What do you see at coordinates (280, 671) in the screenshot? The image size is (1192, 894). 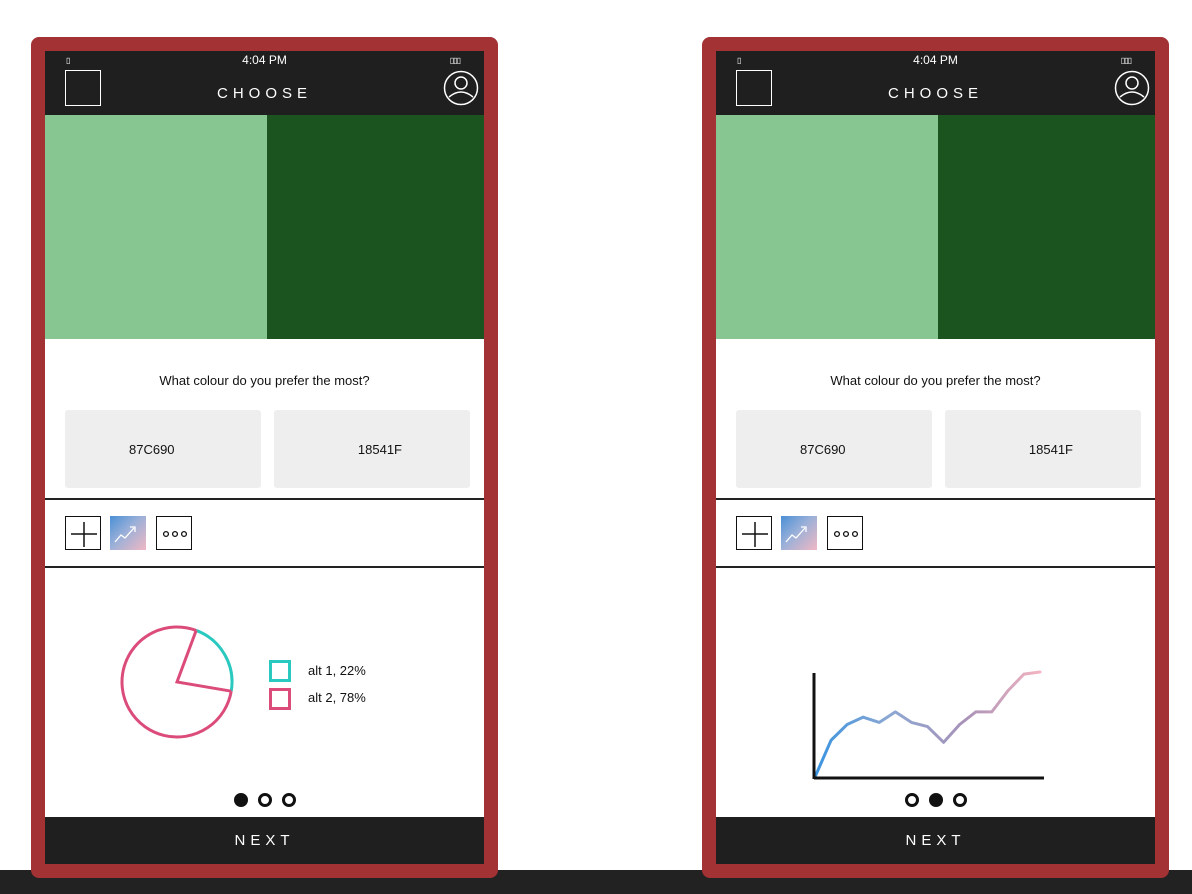 I see `legend-swatch-alt1` at bounding box center [280, 671].